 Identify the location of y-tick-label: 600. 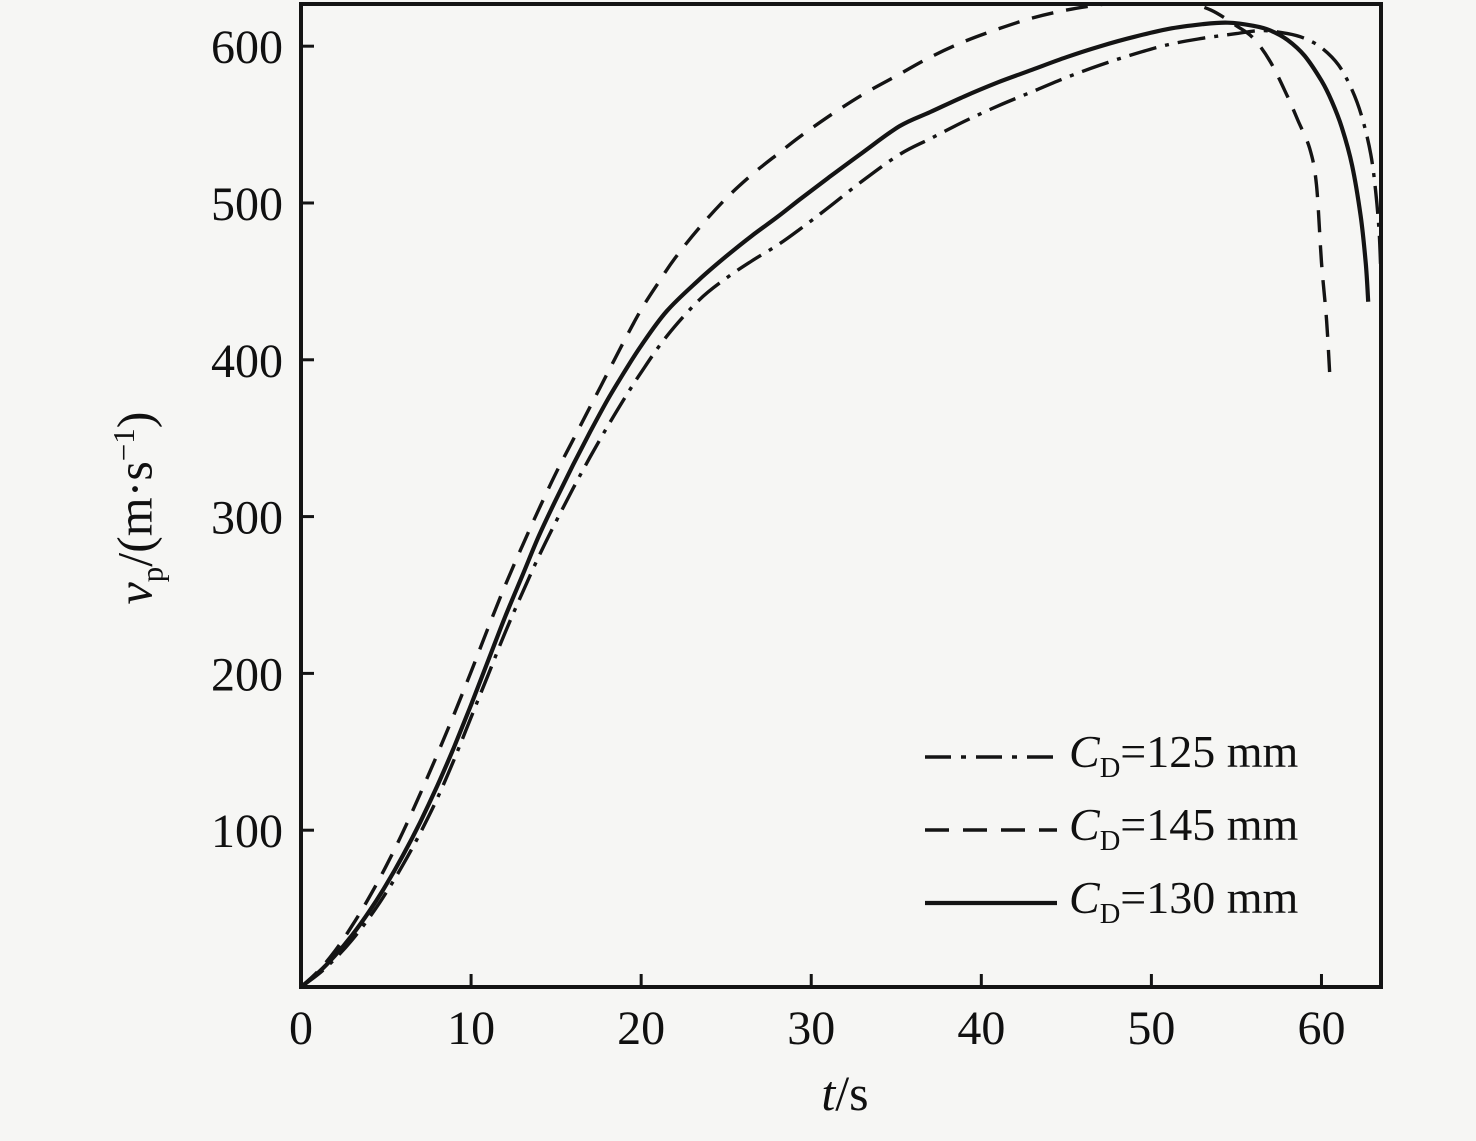
(247, 47).